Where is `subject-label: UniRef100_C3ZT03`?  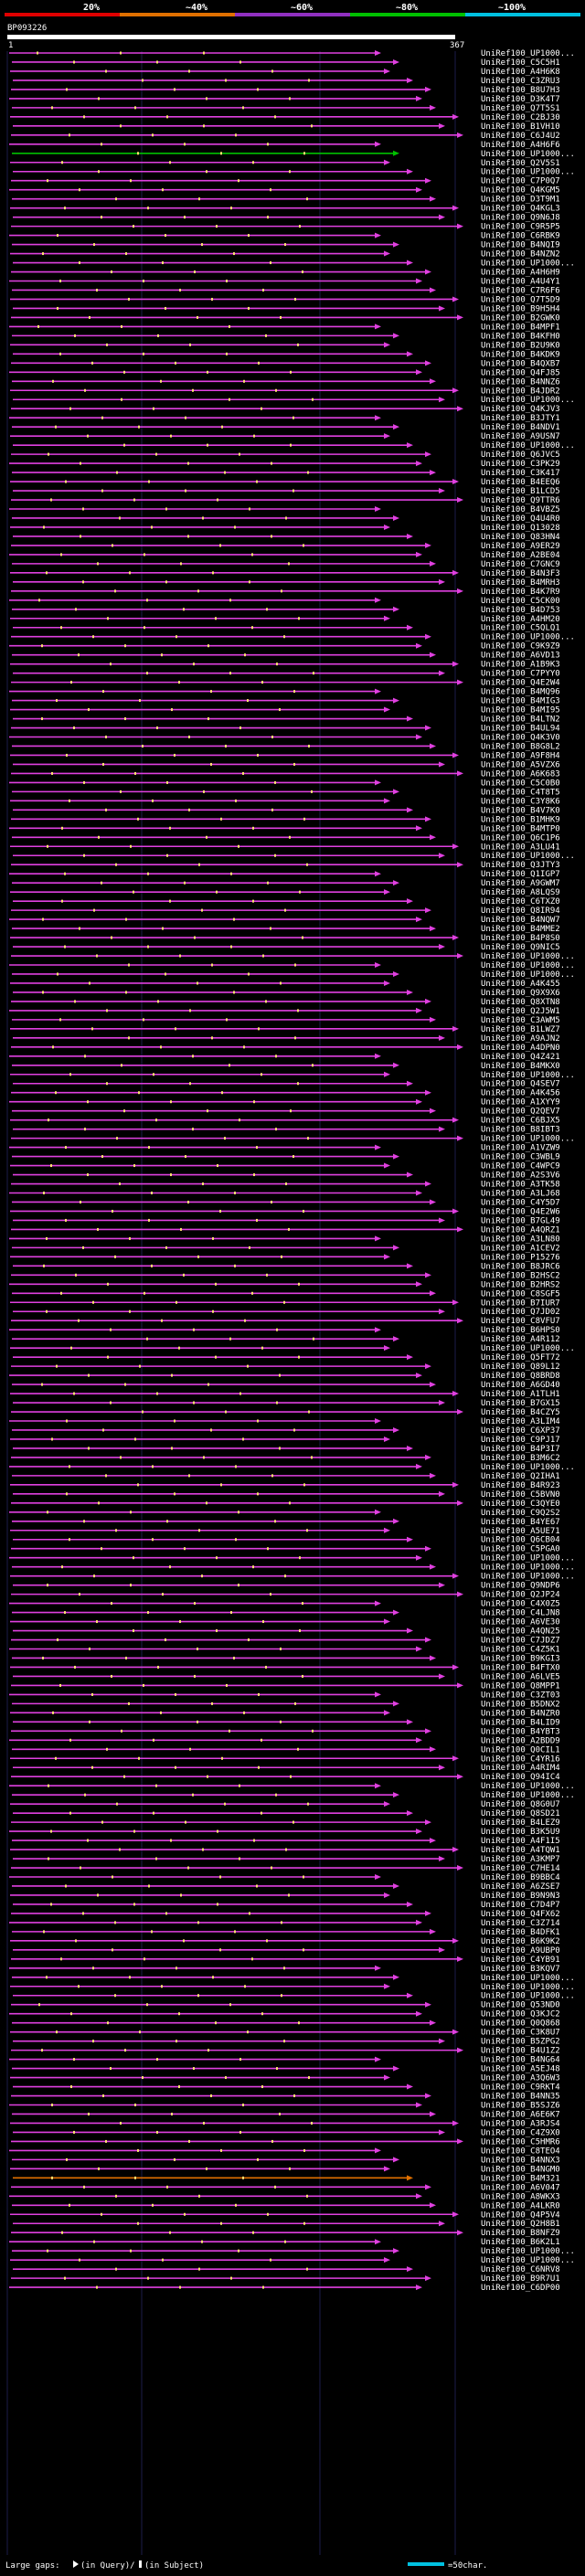
subject-label: UniRef100_C3ZT03 is located at coordinates (520, 1695).